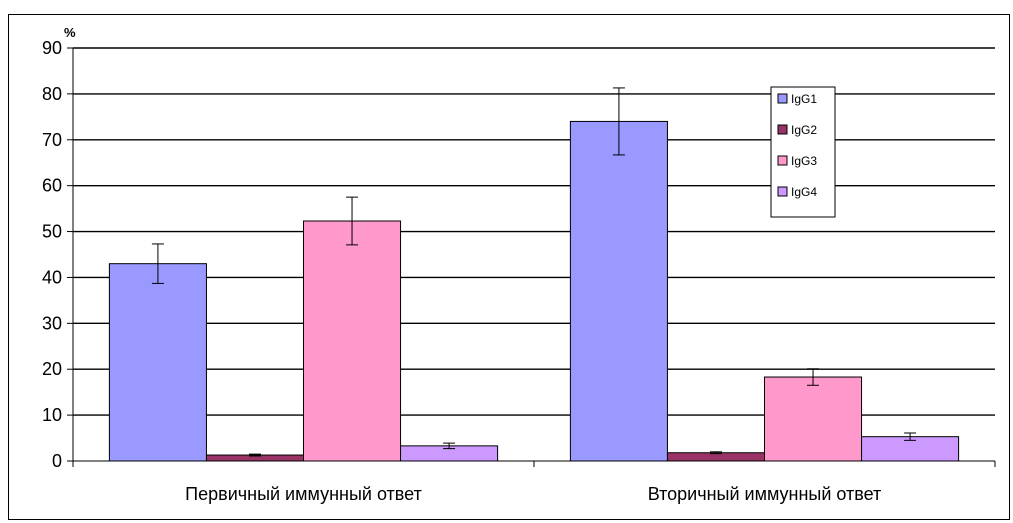 The height and width of the screenshot is (523, 1013). I want to click on legend-swatch-igg2, so click(782, 129).